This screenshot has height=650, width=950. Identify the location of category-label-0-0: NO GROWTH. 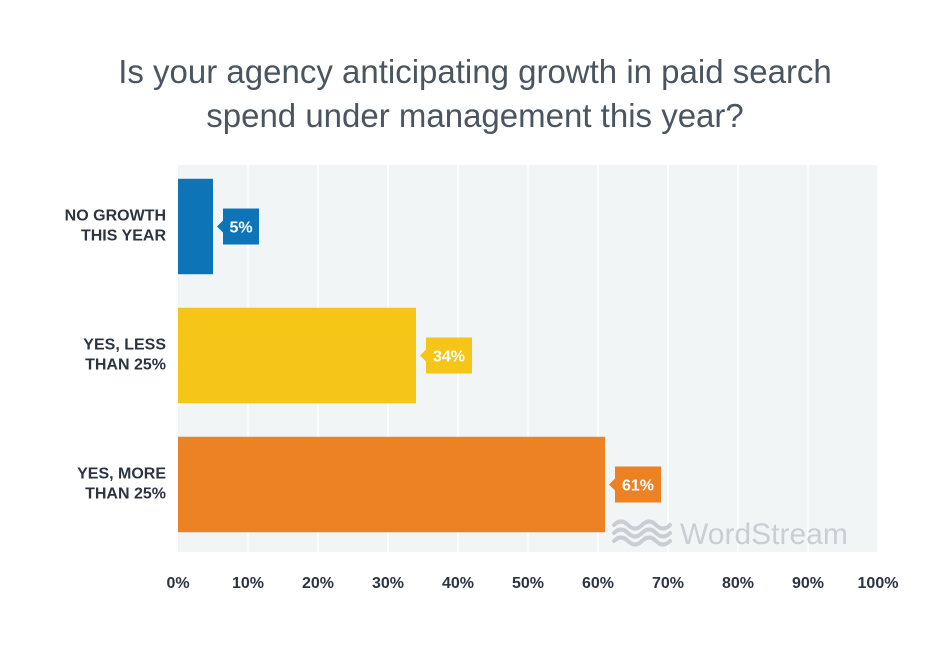
(115, 216).